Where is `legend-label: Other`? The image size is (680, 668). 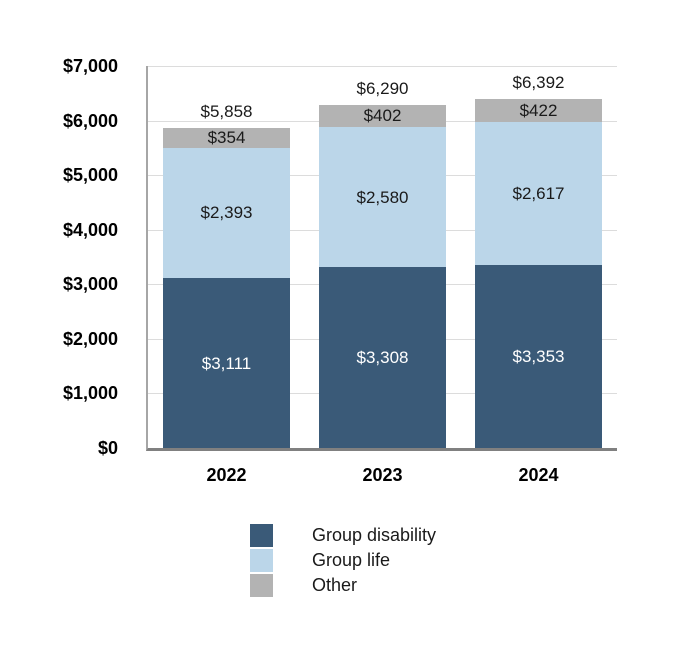 legend-label: Other is located at coordinates (335, 585).